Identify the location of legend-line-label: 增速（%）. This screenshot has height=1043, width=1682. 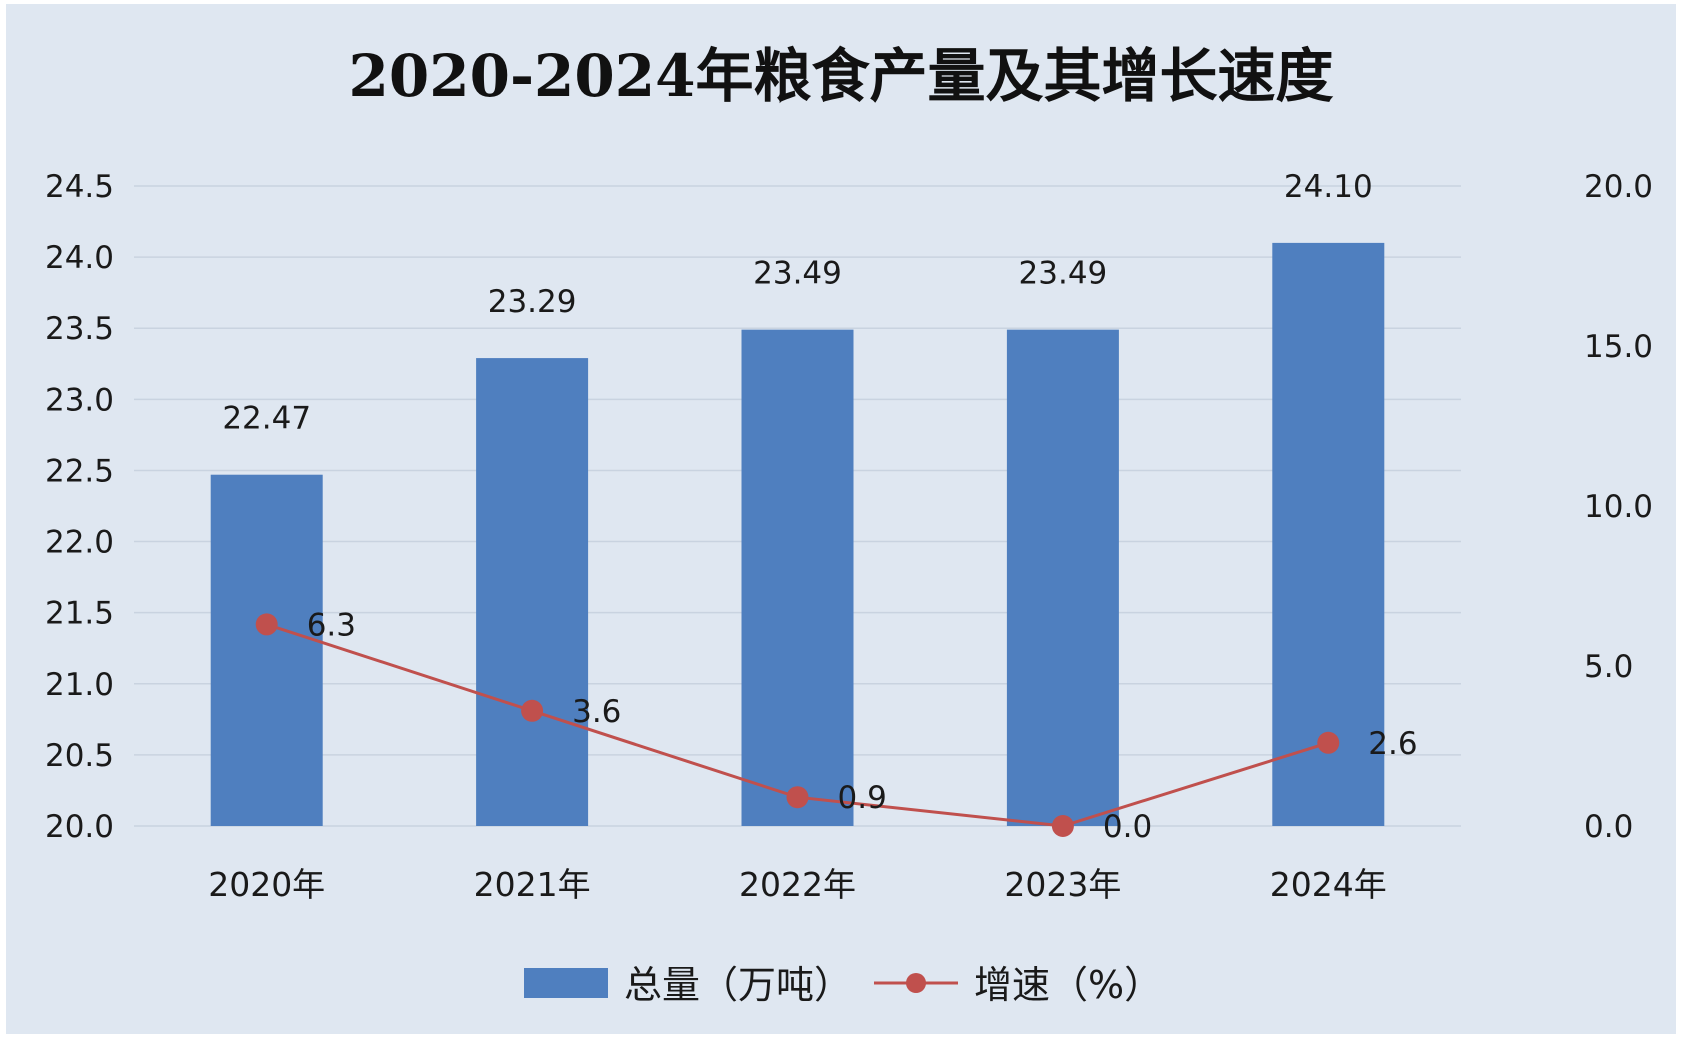
(1068, 985).